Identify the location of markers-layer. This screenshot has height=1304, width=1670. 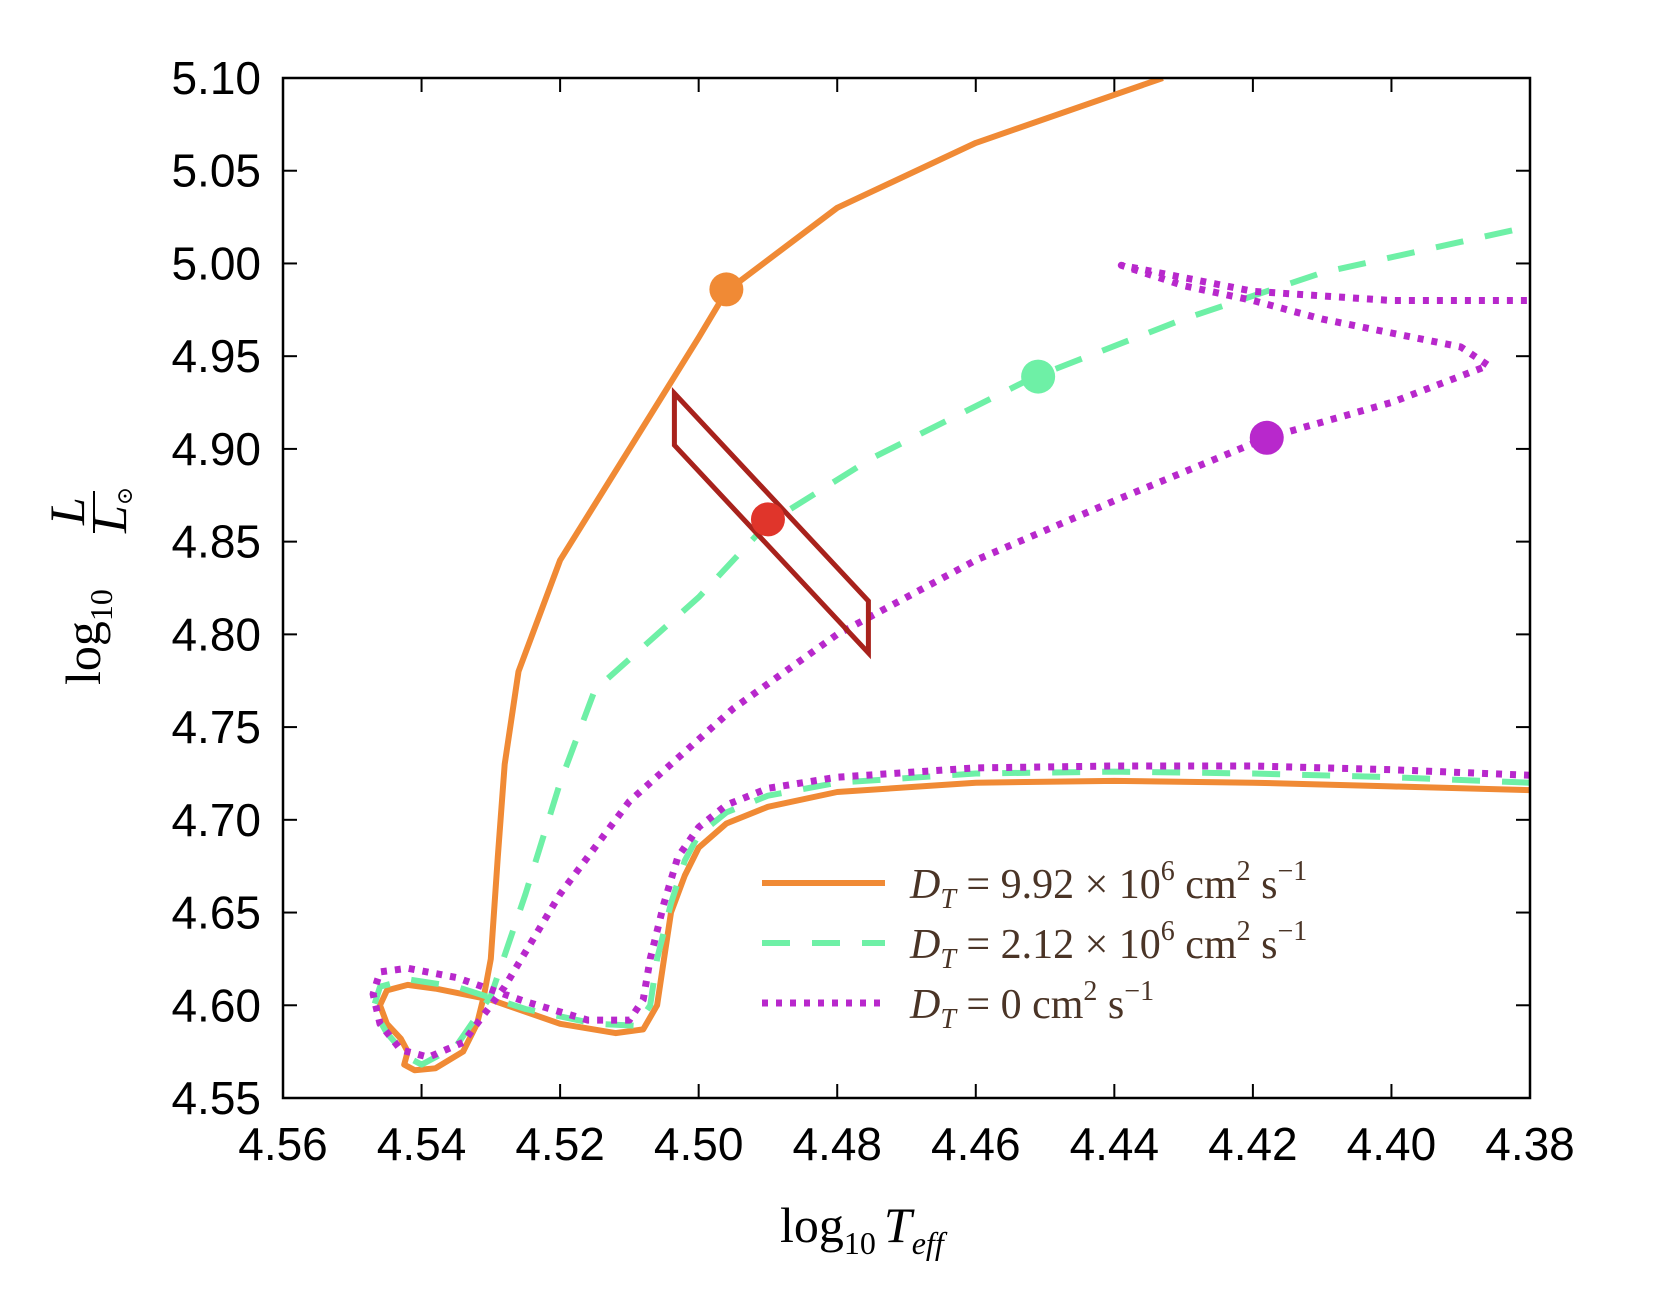
(996, 404).